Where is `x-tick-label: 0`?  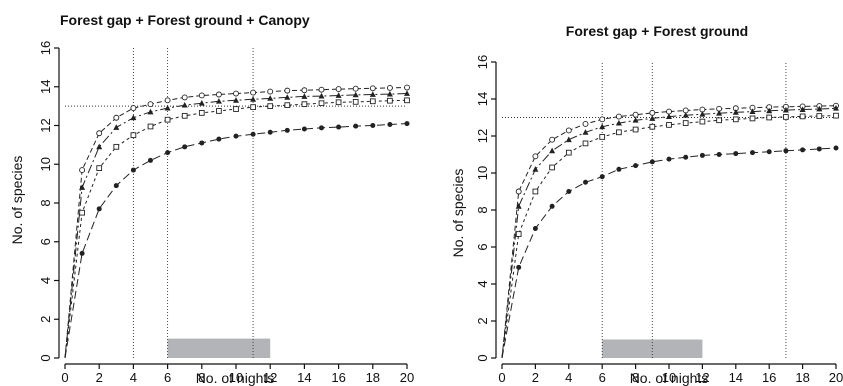
x-tick-label: 0 is located at coordinates (501, 377).